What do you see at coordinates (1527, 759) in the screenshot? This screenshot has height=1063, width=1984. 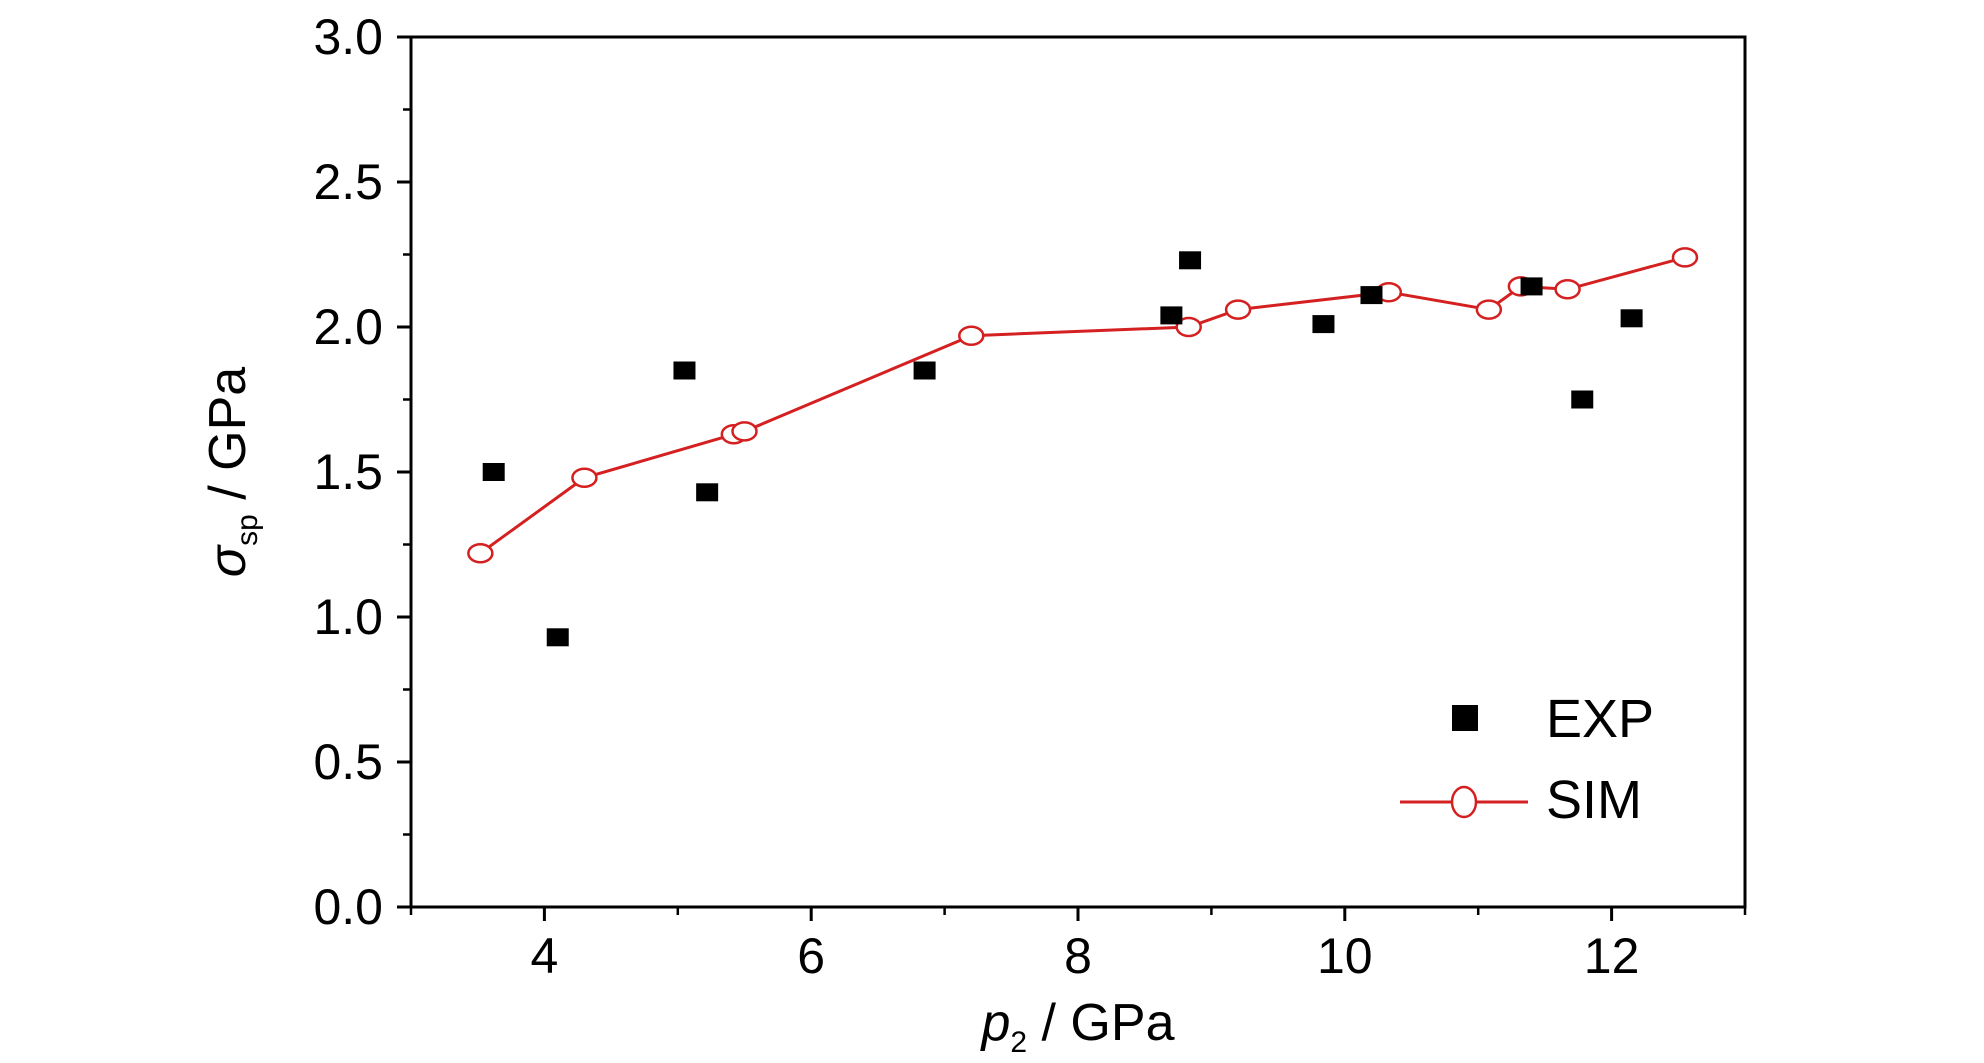 I see `legend: EXP SIM` at bounding box center [1527, 759].